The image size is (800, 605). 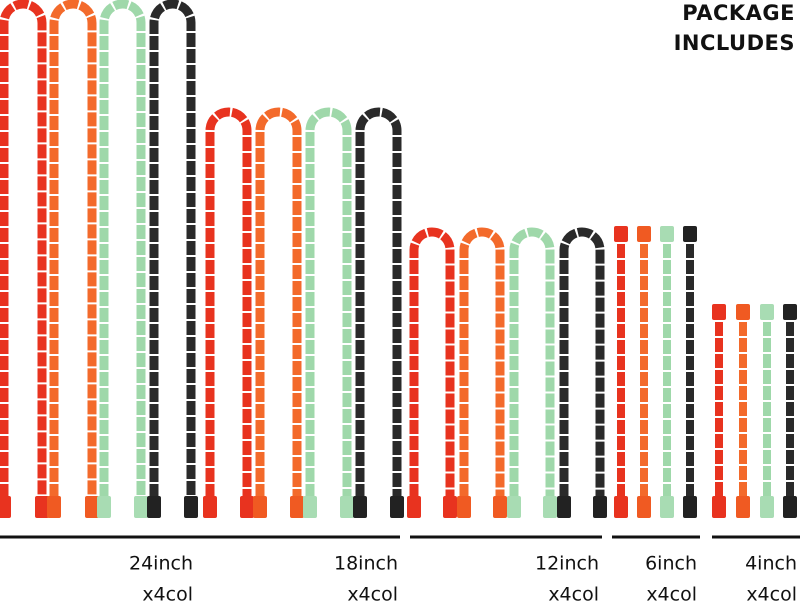 What do you see at coordinates (161, 564) in the screenshot?
I see `size-label: 24inch` at bounding box center [161, 564].